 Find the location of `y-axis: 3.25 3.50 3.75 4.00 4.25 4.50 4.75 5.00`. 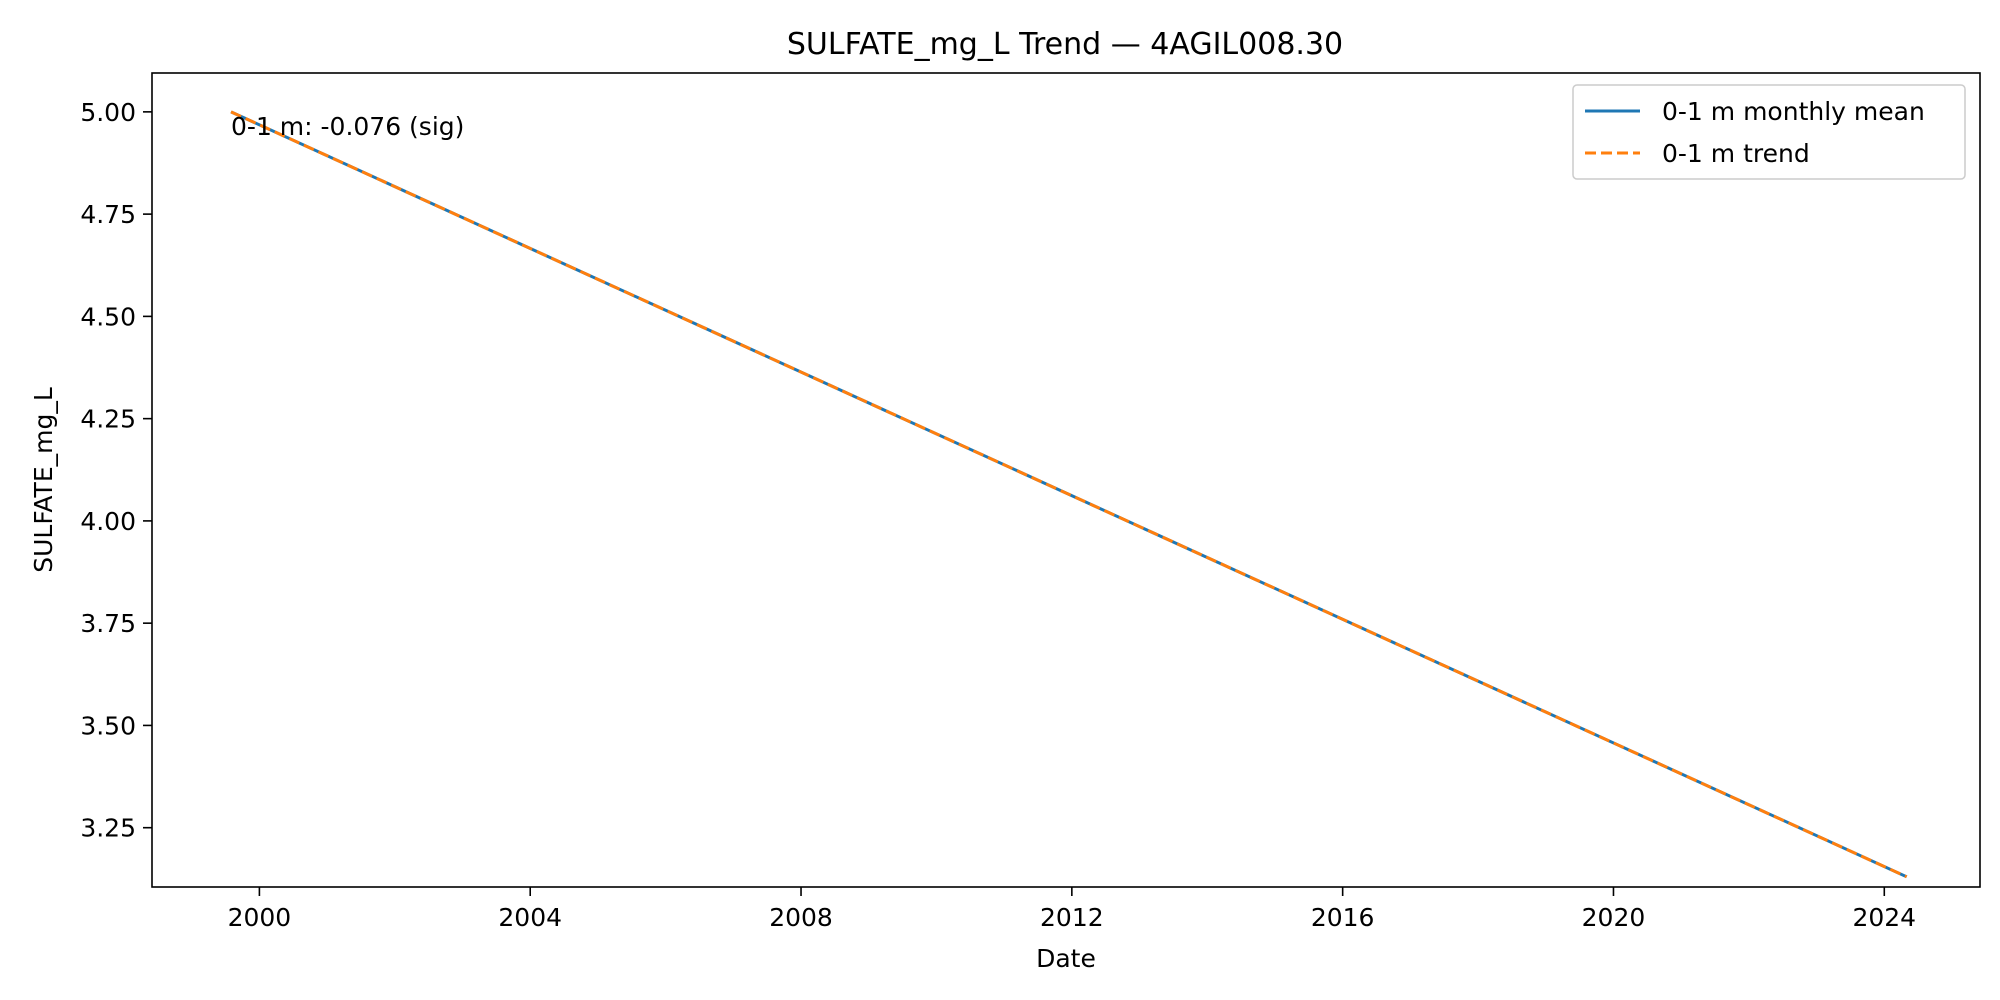

y-axis: 3.25 3.50 3.75 4.00 4.25 4.50 4.75 5.00 is located at coordinates (116, 470).